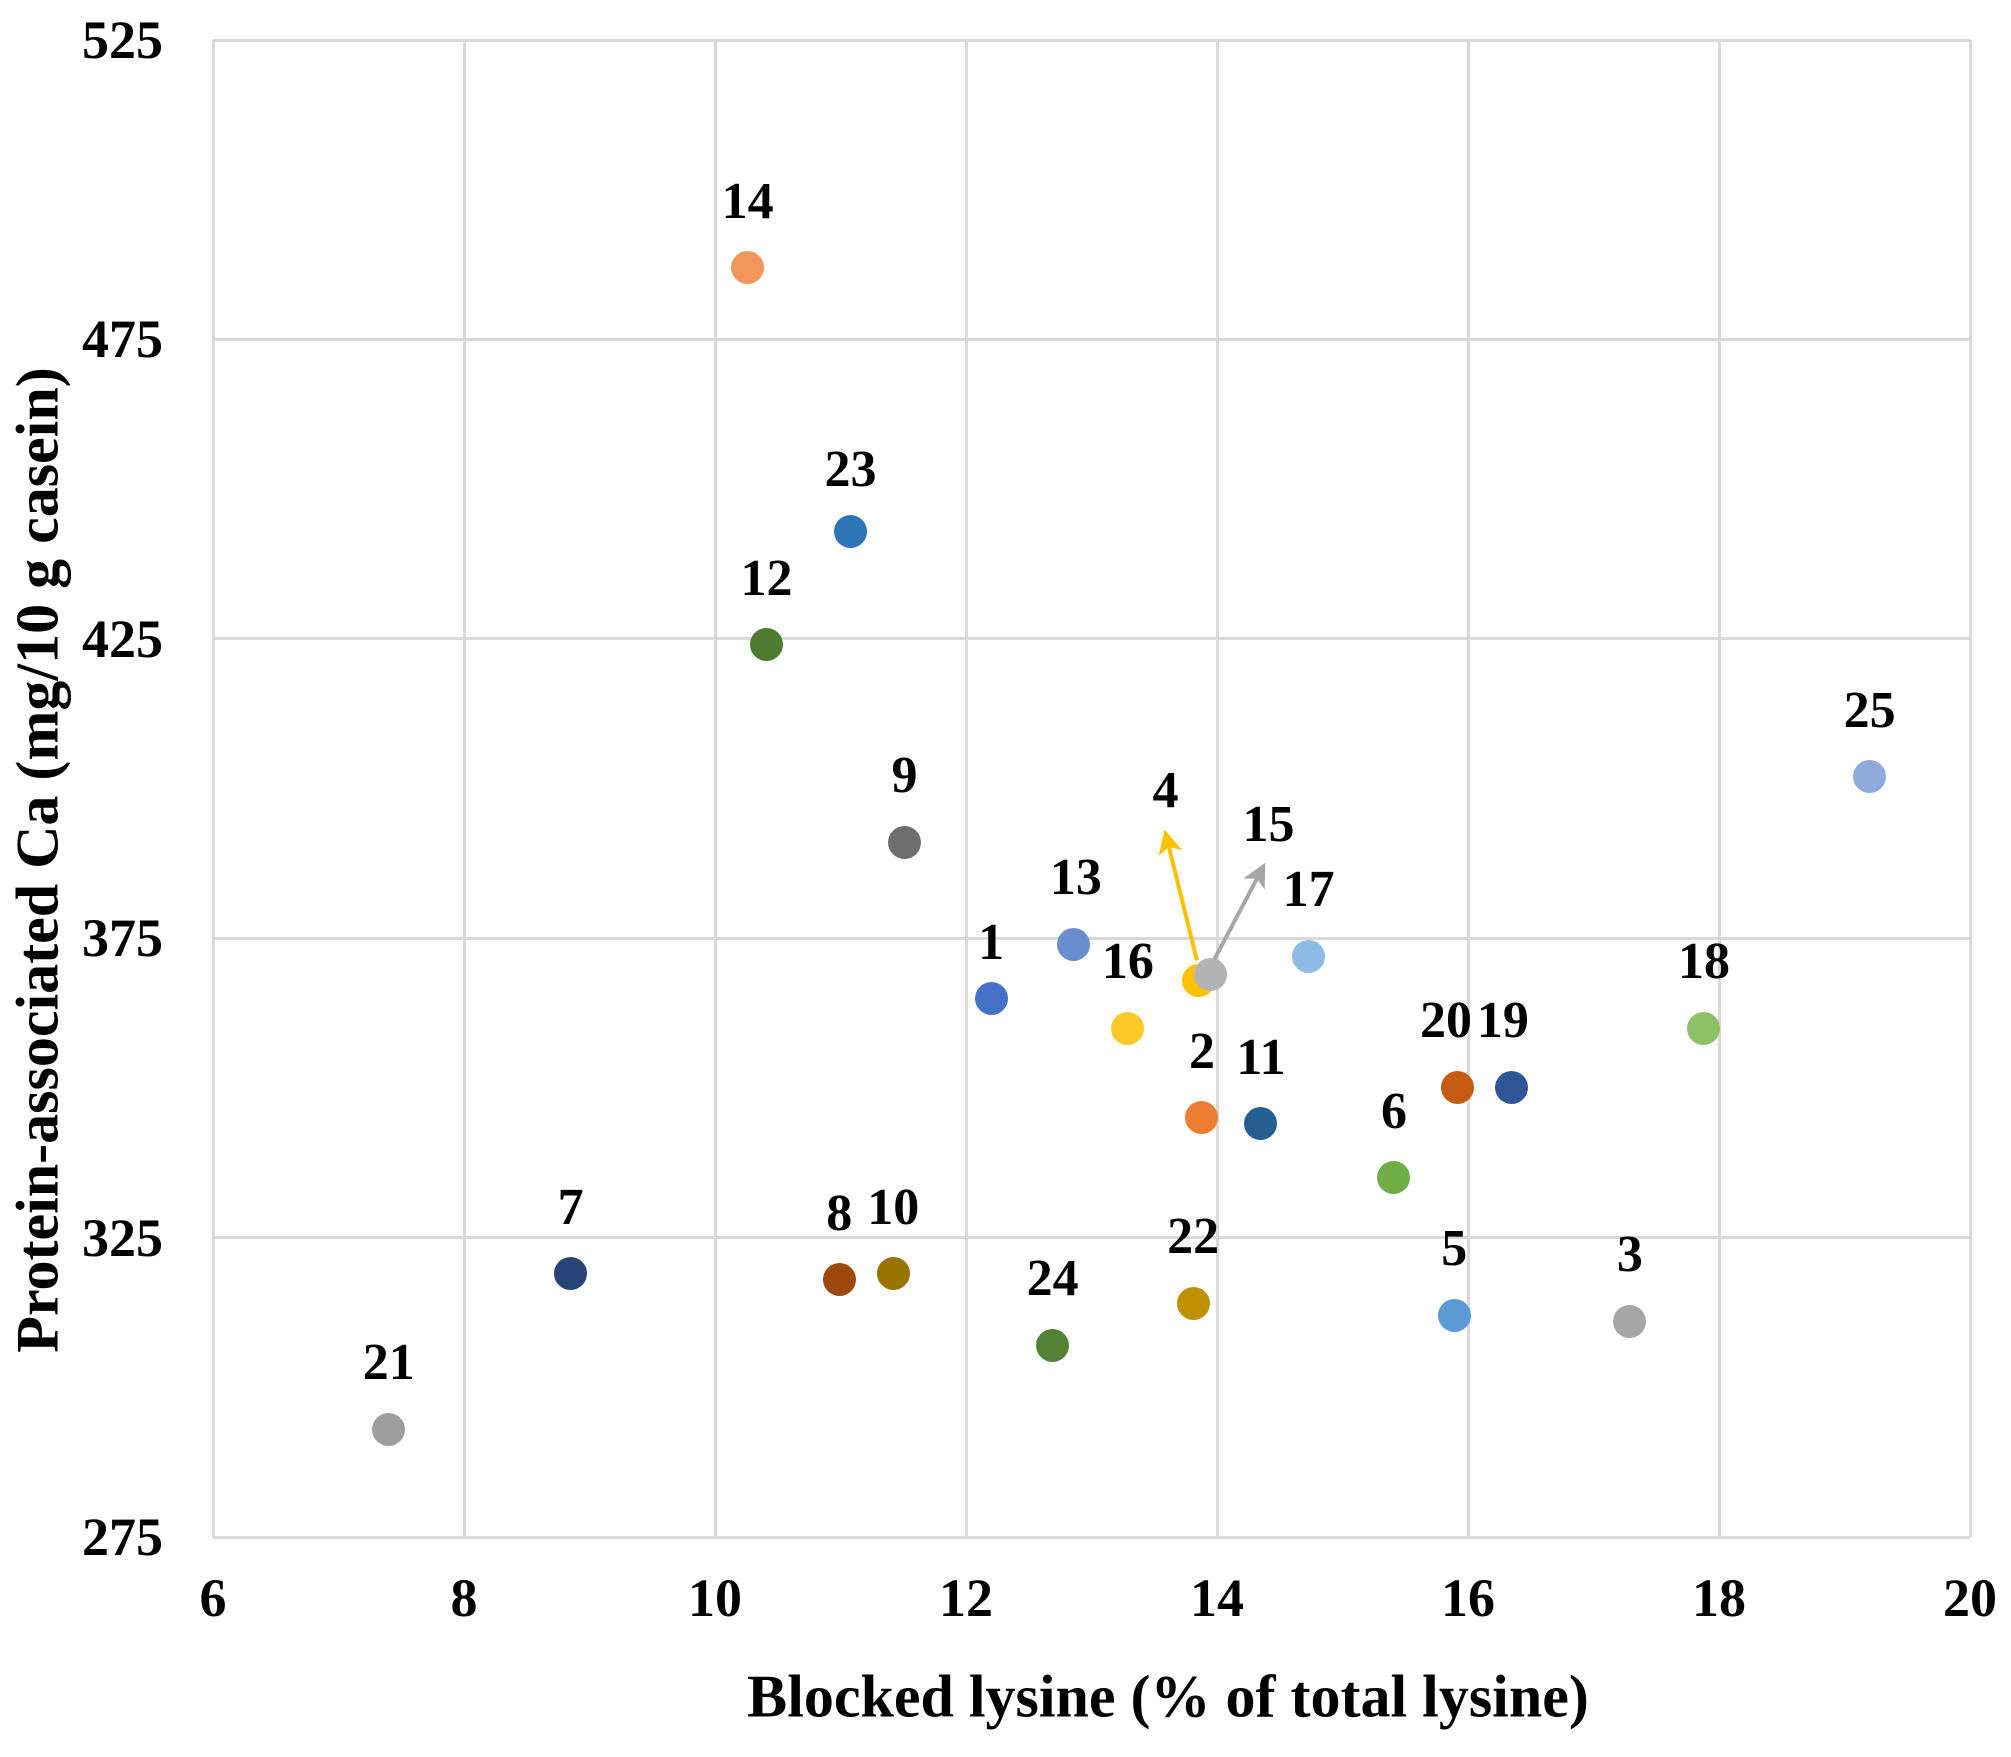 Image resolution: width=2011 pixels, height=1757 pixels. Describe the element at coordinates (1719, 1598) in the screenshot. I see `x-tick-label: 18` at that location.